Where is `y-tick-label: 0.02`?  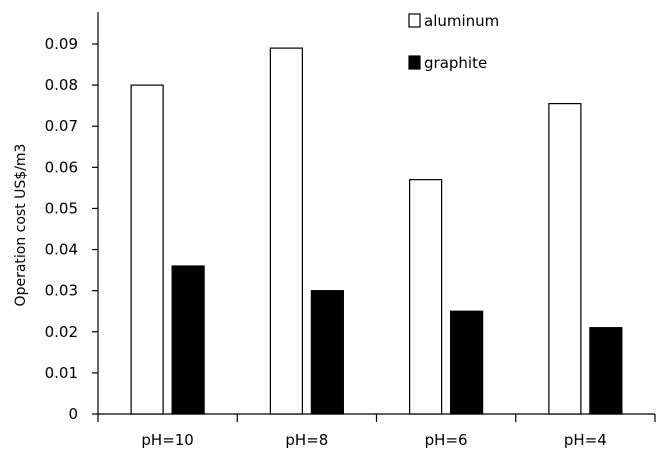
y-tick-label: 0.02 is located at coordinates (61, 332).